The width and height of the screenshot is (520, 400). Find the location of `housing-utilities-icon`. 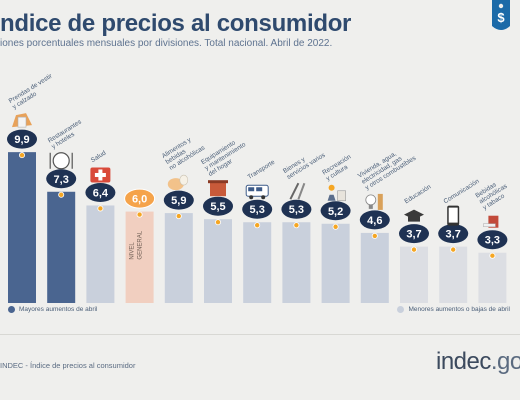

housing-utilities-icon is located at coordinates (374, 201).